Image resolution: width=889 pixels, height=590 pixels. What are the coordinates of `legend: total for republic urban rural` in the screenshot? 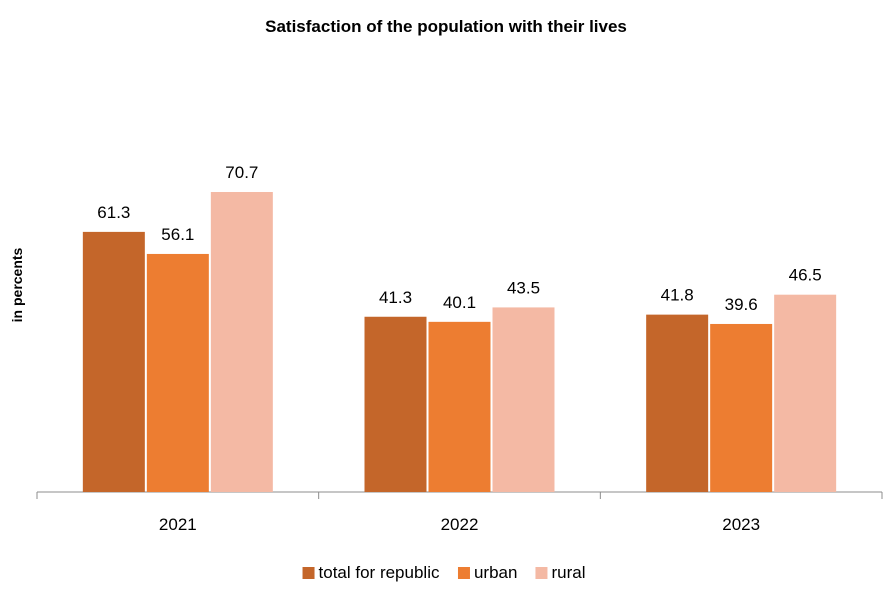 It's located at (443, 572).